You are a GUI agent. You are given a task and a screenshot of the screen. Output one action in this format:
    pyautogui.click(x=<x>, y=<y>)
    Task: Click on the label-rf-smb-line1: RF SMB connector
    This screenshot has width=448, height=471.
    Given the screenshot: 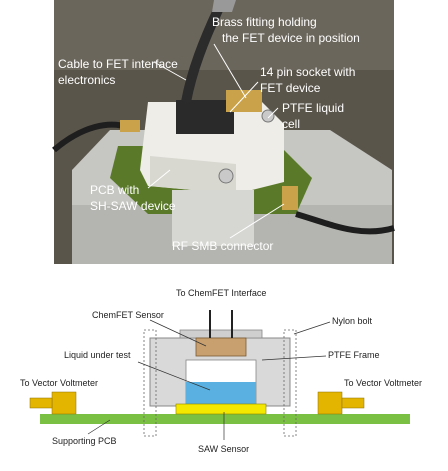 What is the action you would take?
    pyautogui.click(x=222, y=246)
    